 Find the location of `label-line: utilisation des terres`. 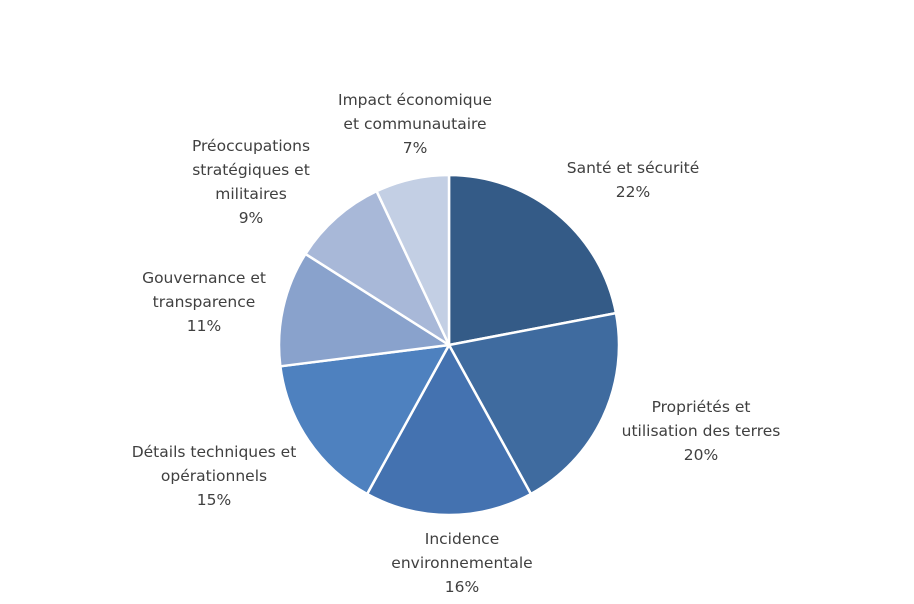

label-line: utilisation des terres is located at coordinates (701, 431).